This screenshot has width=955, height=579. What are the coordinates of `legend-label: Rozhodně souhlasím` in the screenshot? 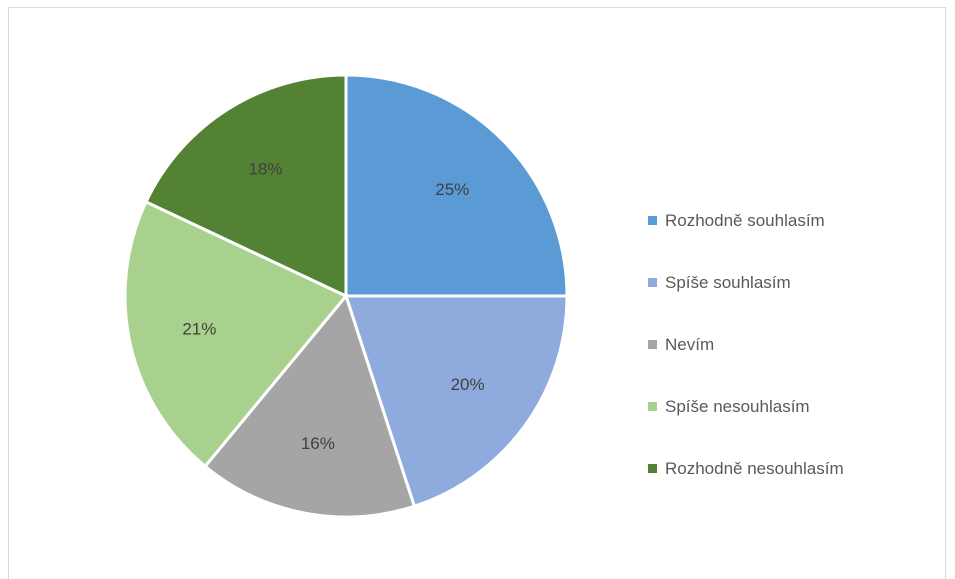 It's located at (745, 220).